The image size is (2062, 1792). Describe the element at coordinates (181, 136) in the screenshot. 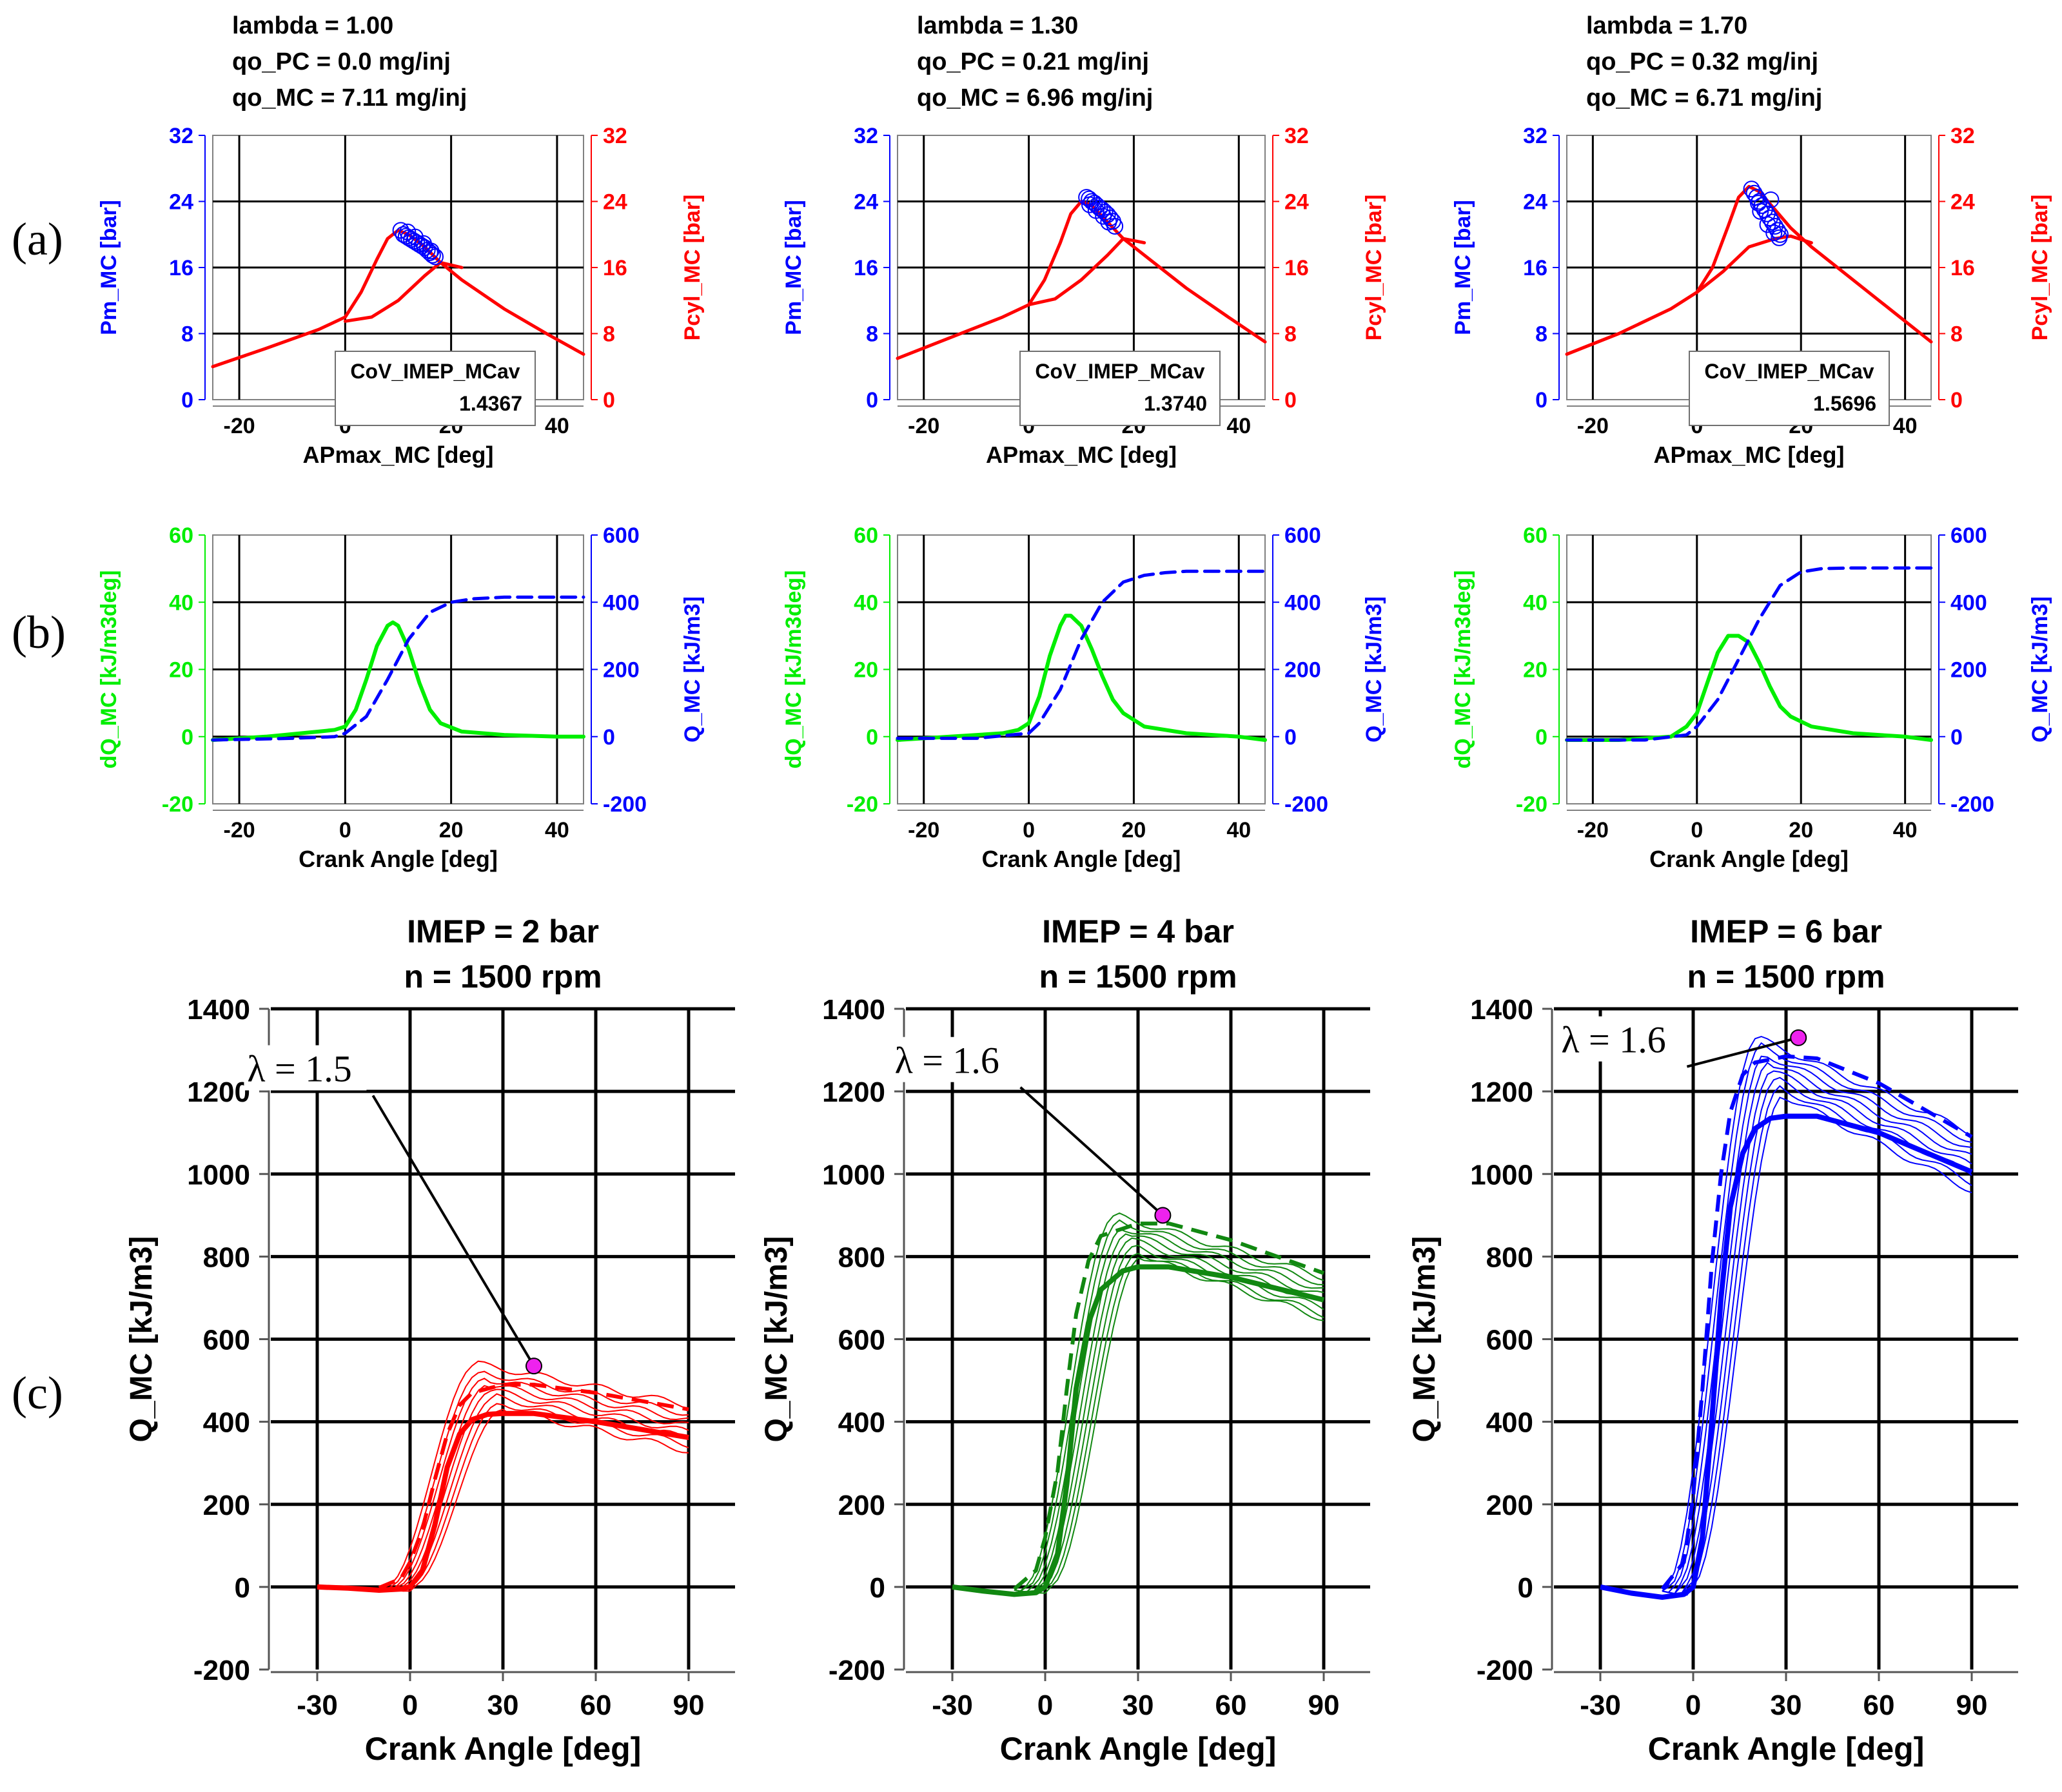

I see `left-tick-label: 32` at that location.